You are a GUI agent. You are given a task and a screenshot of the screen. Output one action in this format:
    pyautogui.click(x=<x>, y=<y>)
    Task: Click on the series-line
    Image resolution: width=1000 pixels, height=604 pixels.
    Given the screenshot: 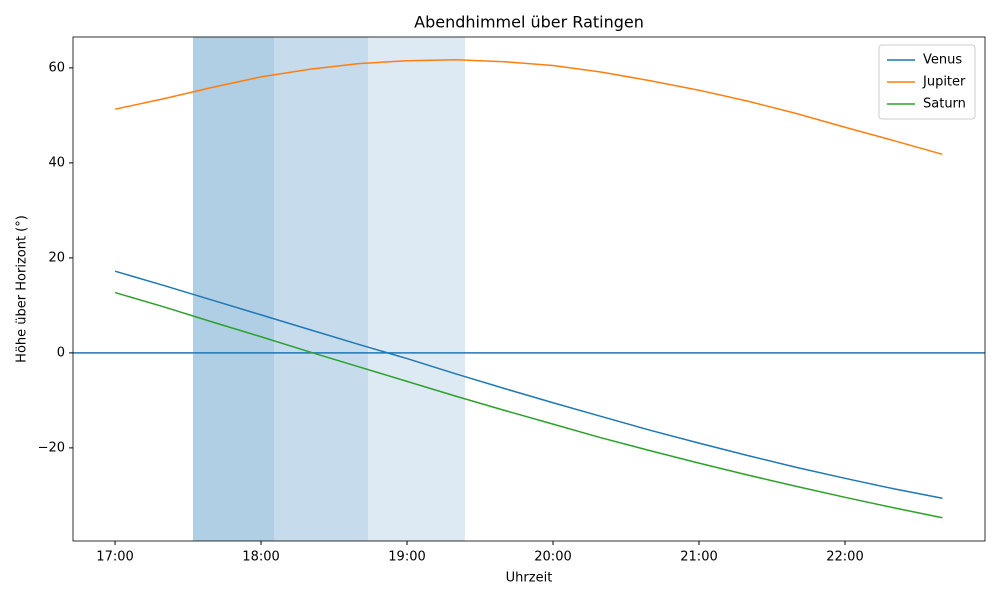 What is the action you would take?
    pyautogui.click(x=528, y=107)
    